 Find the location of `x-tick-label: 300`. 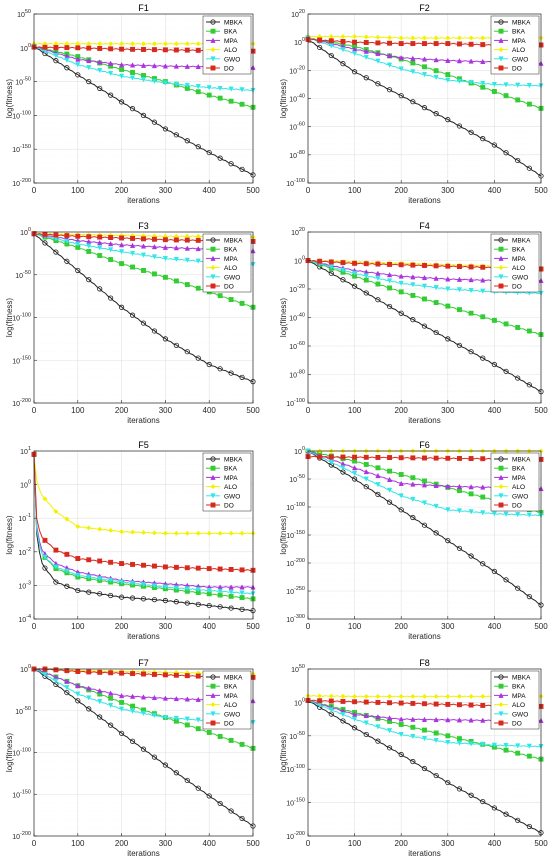

x-tick-label: 300 is located at coordinates (448, 190).